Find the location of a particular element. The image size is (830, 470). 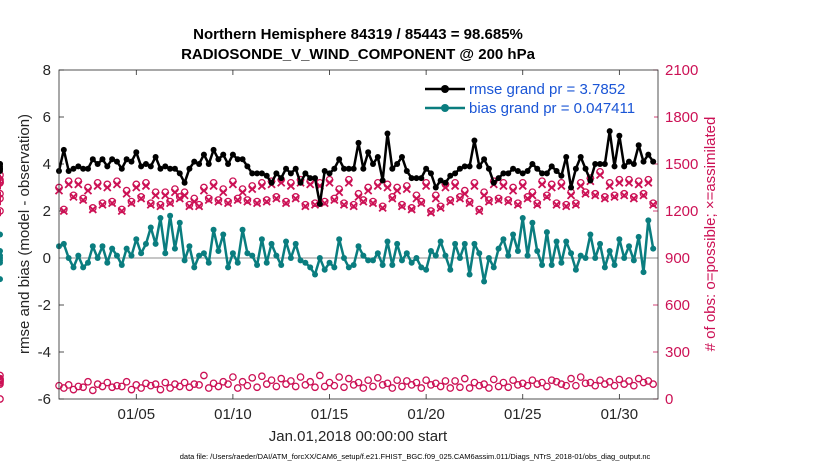

legend-rmse-marker is located at coordinates (445, 89).